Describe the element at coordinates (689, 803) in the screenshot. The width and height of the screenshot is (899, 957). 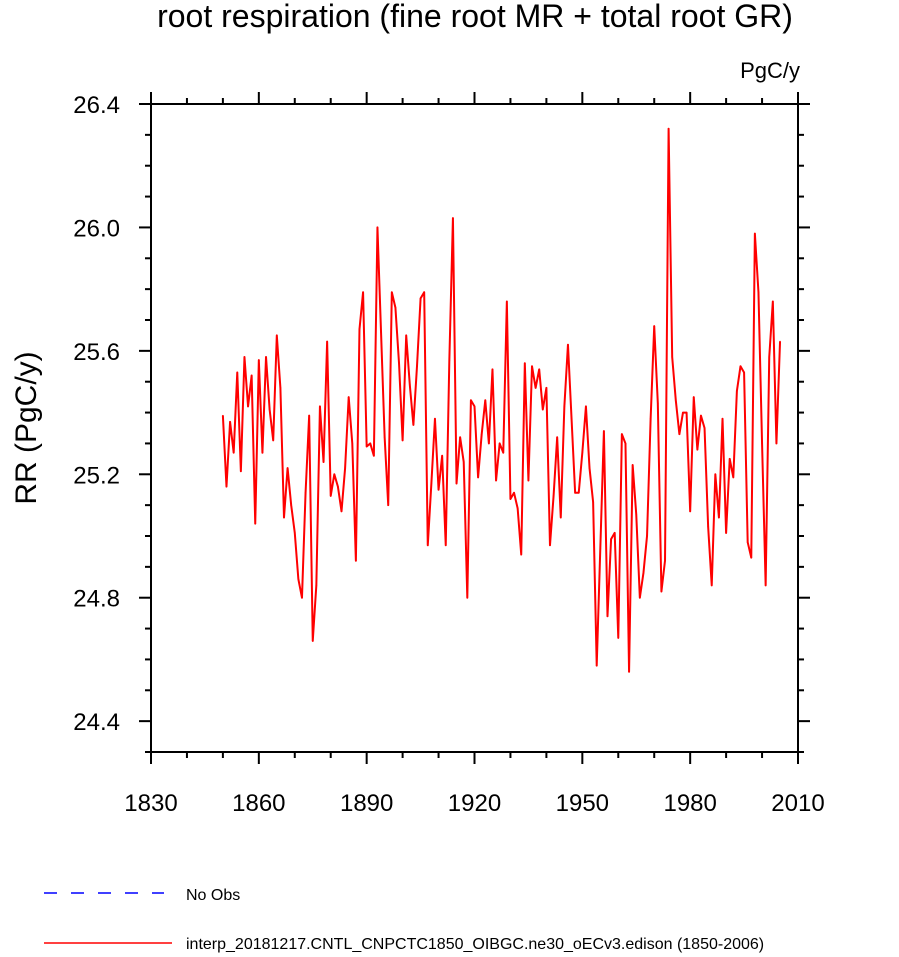
I see `x-tick-label: 1980` at that location.